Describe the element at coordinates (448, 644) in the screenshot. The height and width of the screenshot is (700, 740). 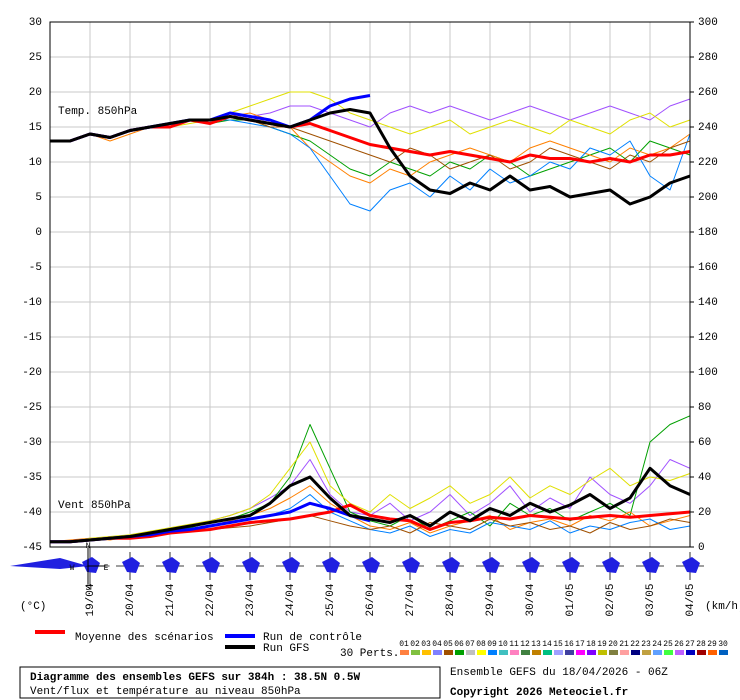
I see `pert-label: 05` at that location.